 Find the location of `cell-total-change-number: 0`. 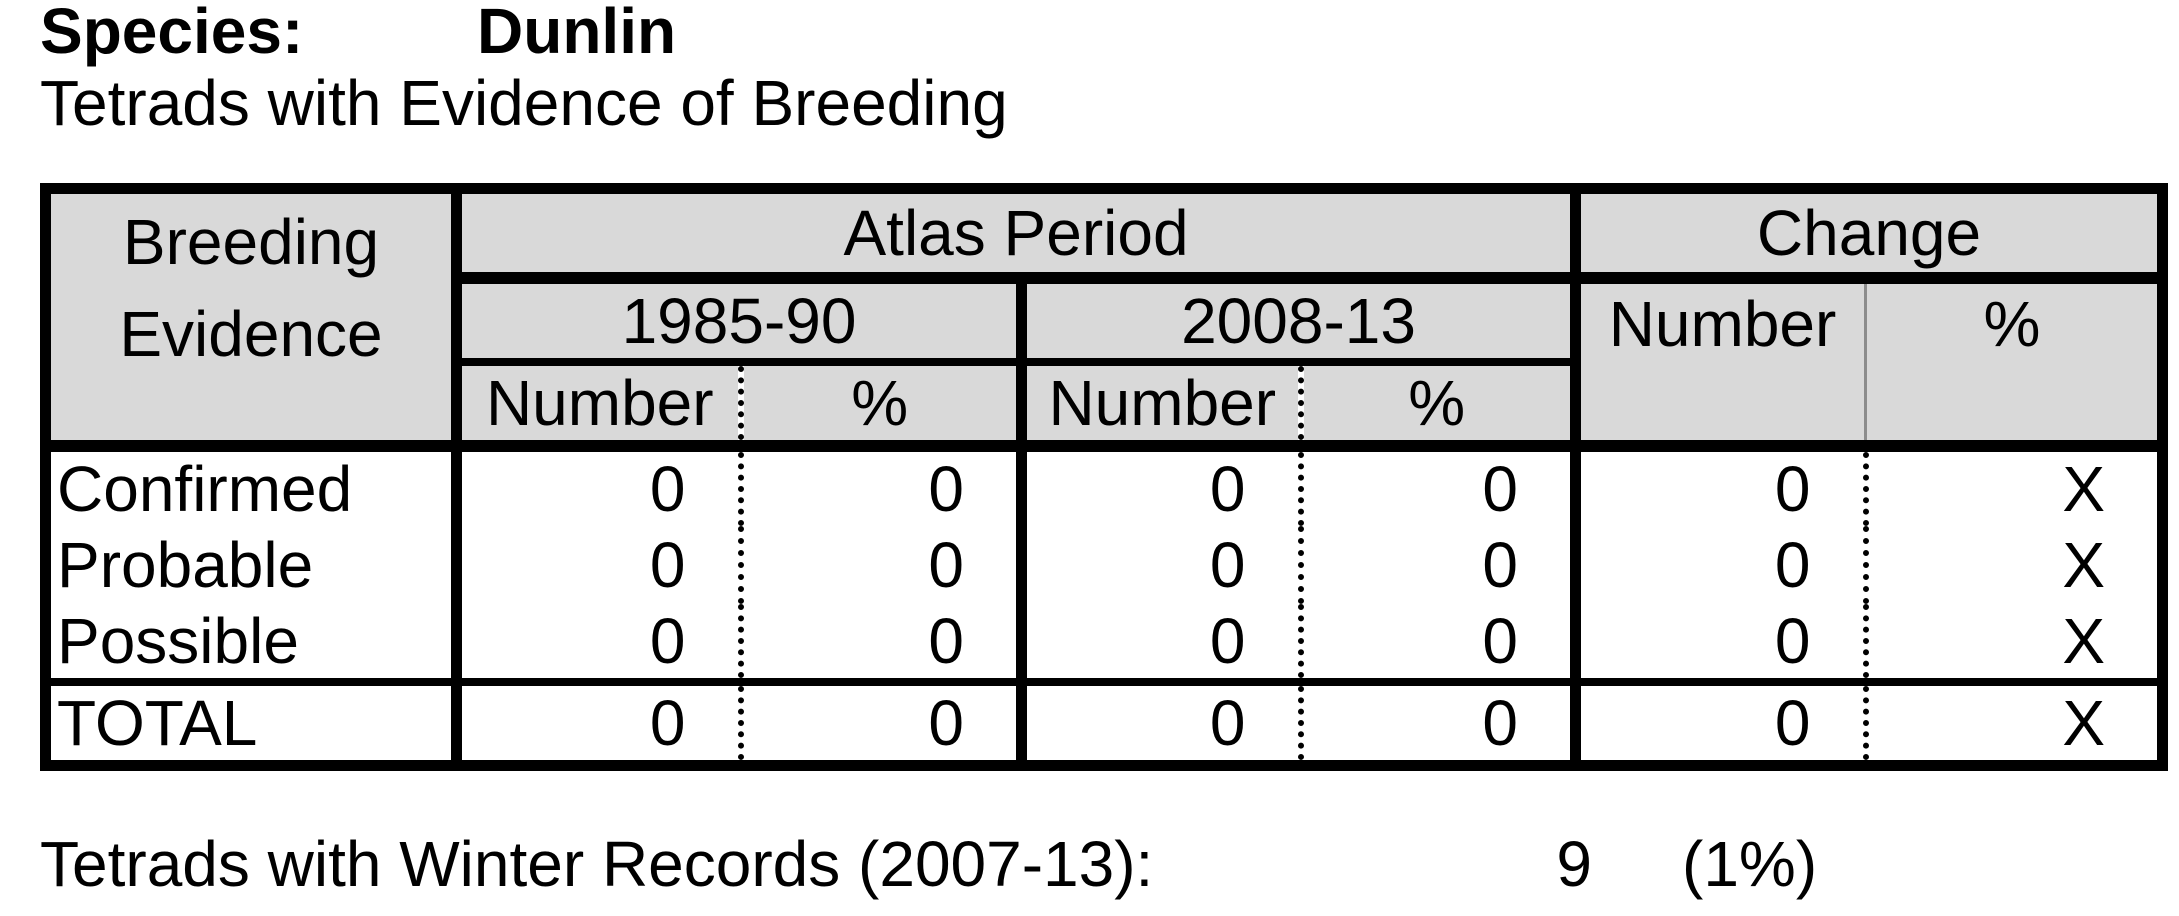

cell-total-change-number: 0 is located at coordinates (1718, 723).